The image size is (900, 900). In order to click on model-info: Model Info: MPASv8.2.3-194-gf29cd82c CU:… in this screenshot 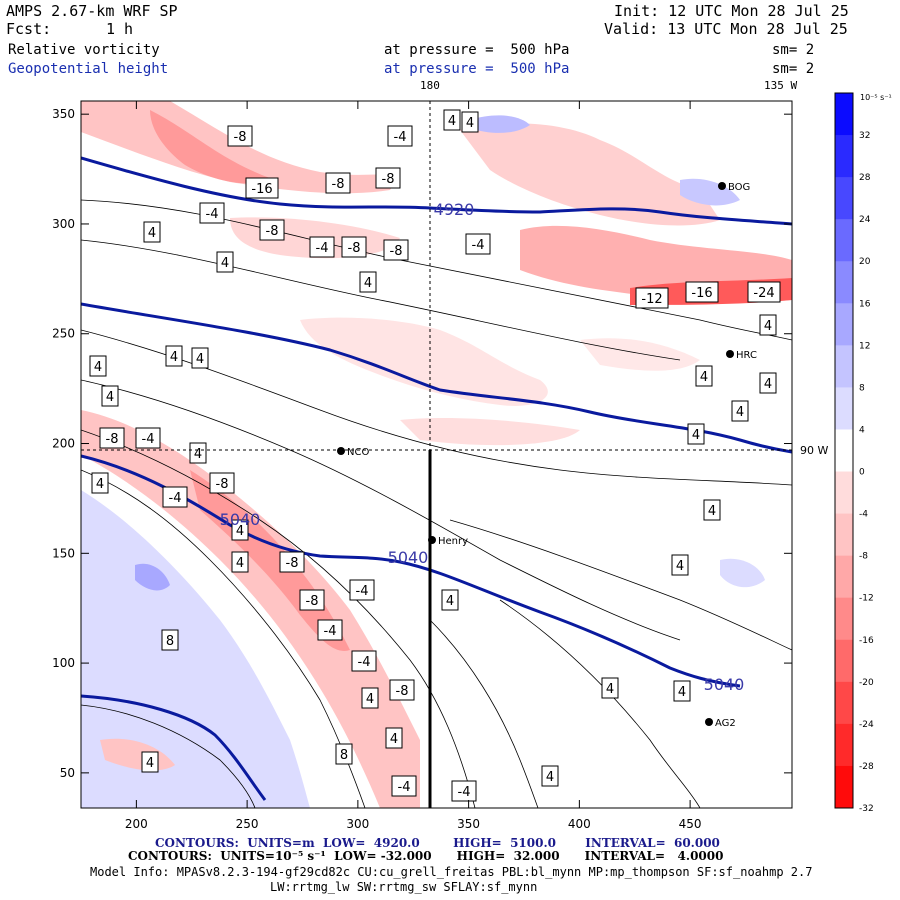, I will do `click(451, 872)`.